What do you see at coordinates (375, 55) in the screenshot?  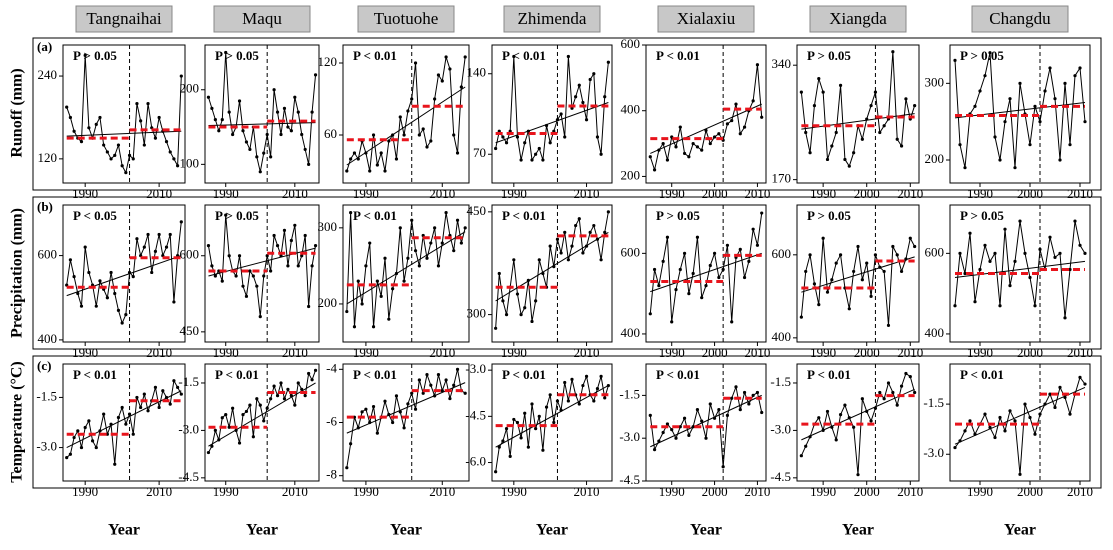 I see `p-value: P < 0.01` at bounding box center [375, 55].